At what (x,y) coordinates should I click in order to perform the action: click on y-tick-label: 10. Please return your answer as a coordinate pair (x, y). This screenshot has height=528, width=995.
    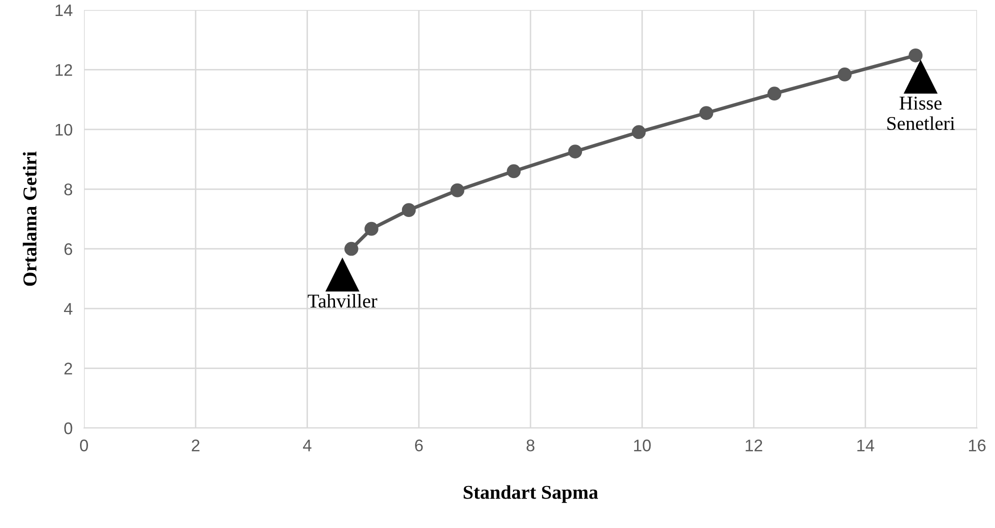
    Looking at the image, I should click on (64, 130).